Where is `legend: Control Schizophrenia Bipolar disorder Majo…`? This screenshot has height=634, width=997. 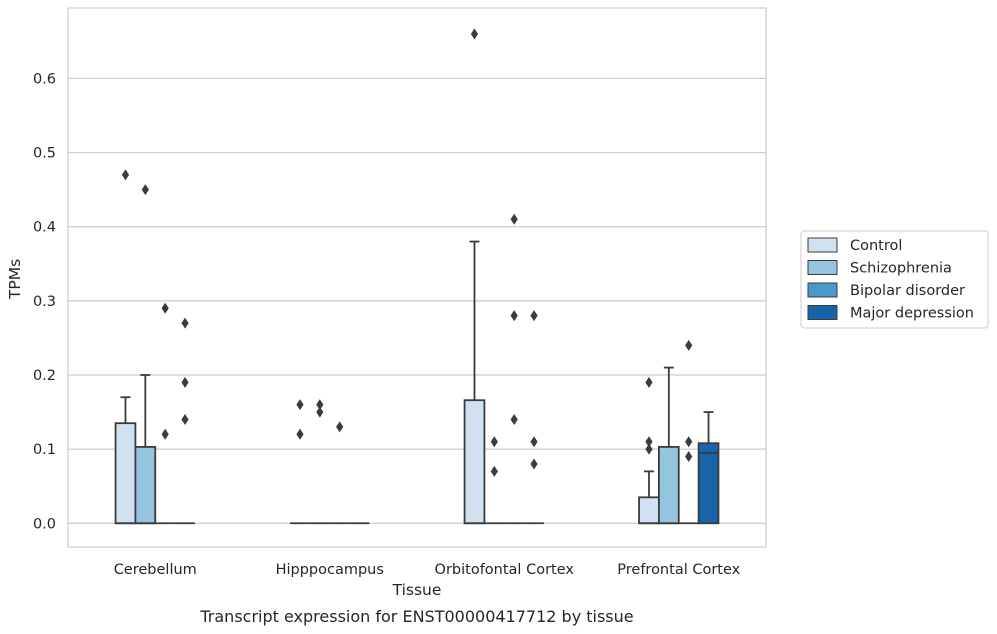 legend: Control Schizophrenia Bipolar disorder Majo… is located at coordinates (894, 279).